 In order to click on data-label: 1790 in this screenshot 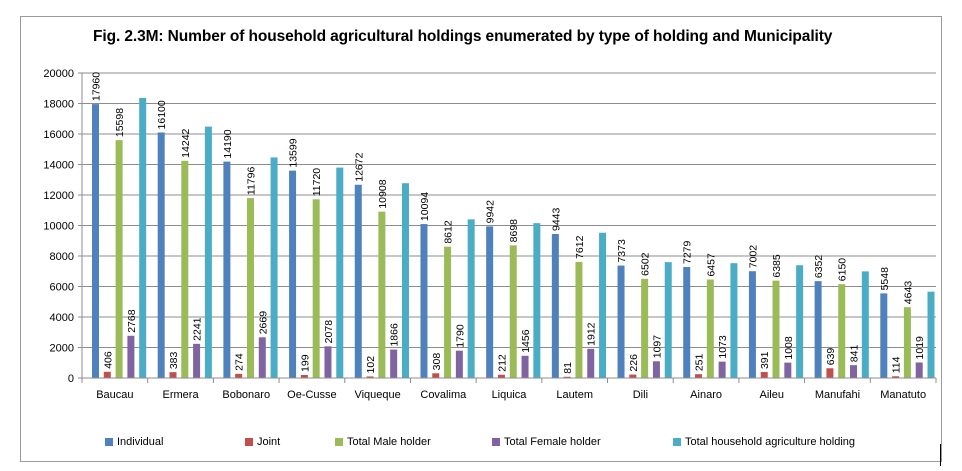, I will do `click(460, 336)`.